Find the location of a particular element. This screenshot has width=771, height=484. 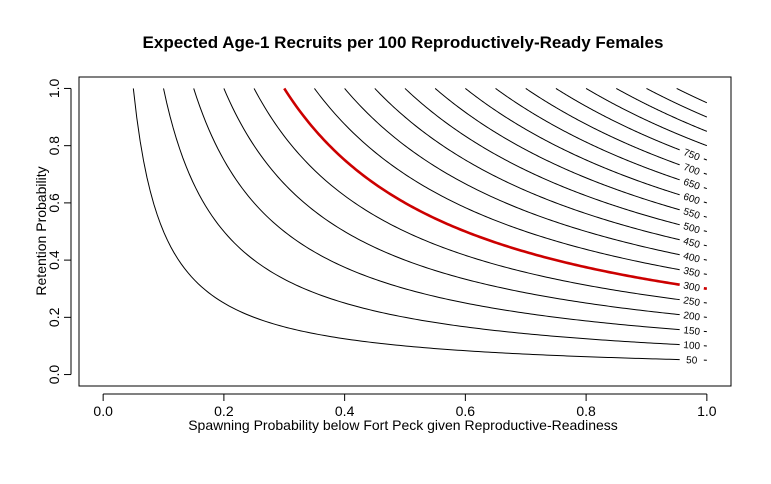

contour-label-400: 400 is located at coordinates (691, 258).